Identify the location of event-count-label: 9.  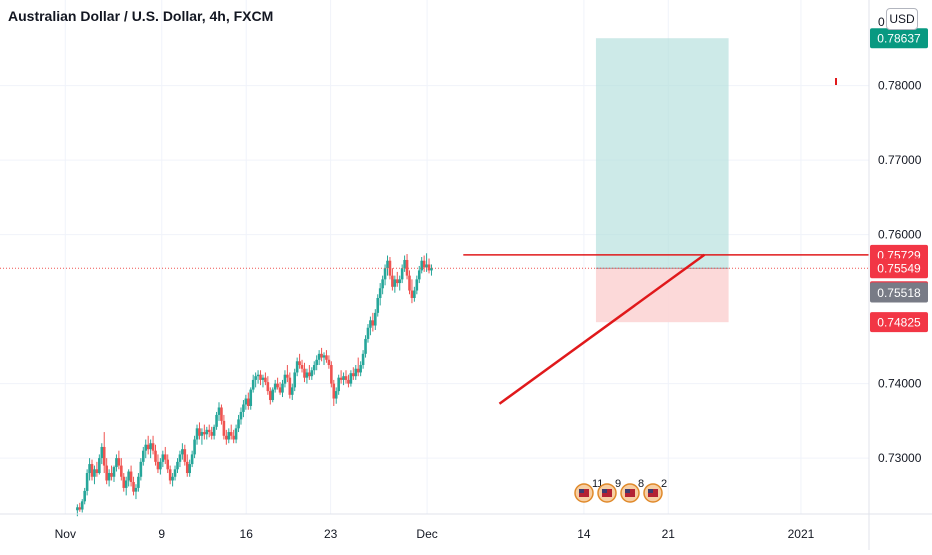
(618, 484).